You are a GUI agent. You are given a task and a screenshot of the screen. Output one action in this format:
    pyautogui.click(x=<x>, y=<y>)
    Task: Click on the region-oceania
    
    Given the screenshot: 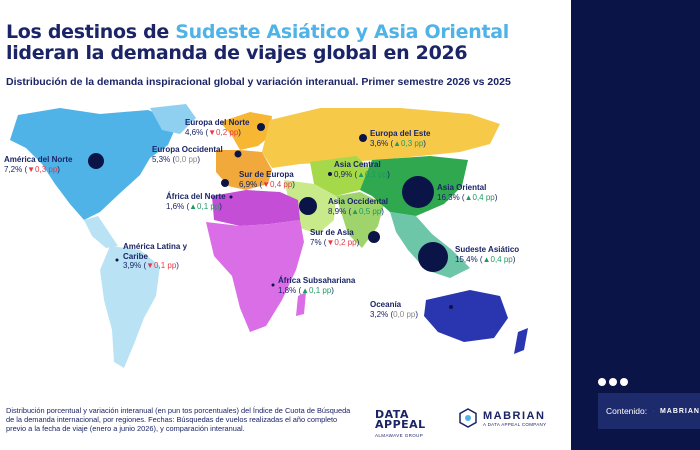 What is the action you would take?
    pyautogui.click(x=466, y=316)
    